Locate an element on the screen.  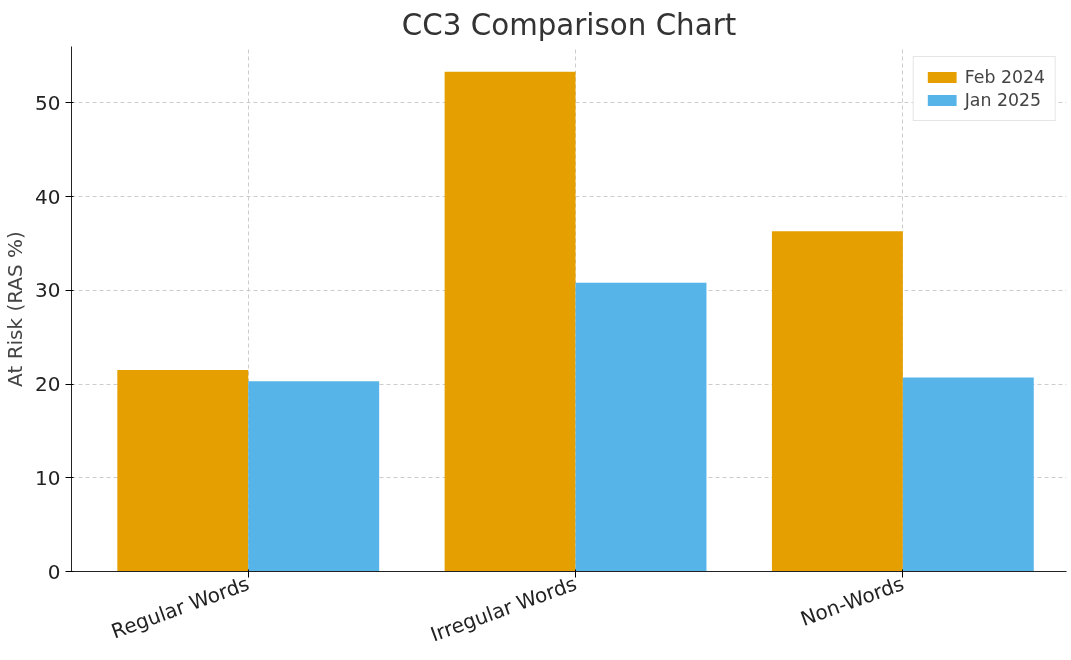
chart-title: CC3 Comparison Chart is located at coordinates (569, 24).